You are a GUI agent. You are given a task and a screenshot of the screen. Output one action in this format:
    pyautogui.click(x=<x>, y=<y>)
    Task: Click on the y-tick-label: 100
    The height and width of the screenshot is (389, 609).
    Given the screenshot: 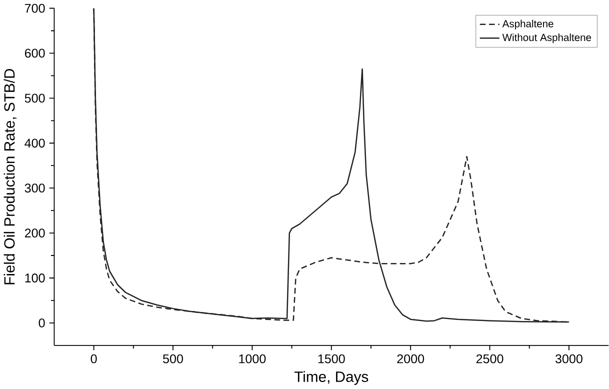 What is the action you would take?
    pyautogui.click(x=35, y=278)
    